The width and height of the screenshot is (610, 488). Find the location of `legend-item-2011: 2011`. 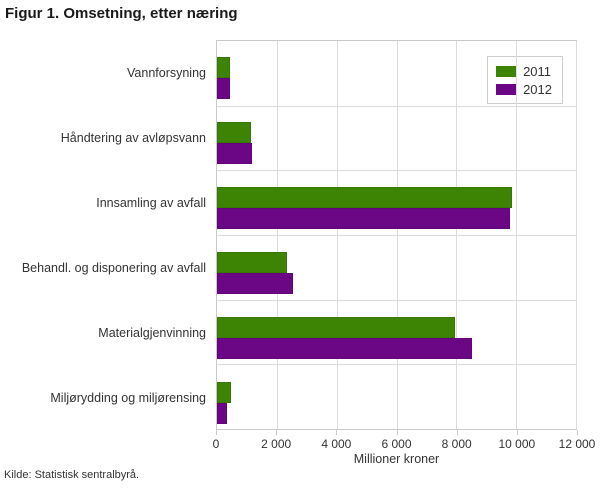

legend-item-2011: 2011 is located at coordinates (524, 71).